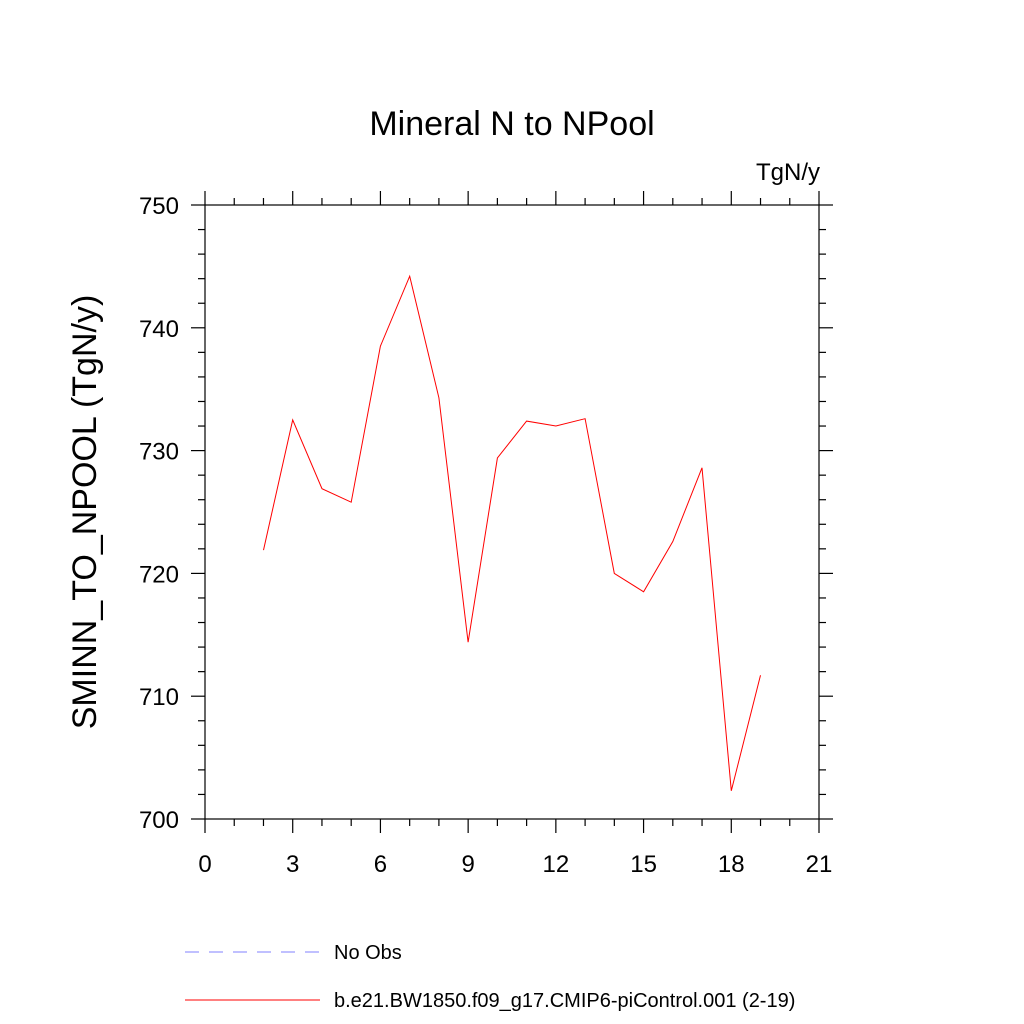 Image resolution: width=1024 pixels, height=1024 pixels. I want to click on x-tick-label: 9, so click(467, 864).